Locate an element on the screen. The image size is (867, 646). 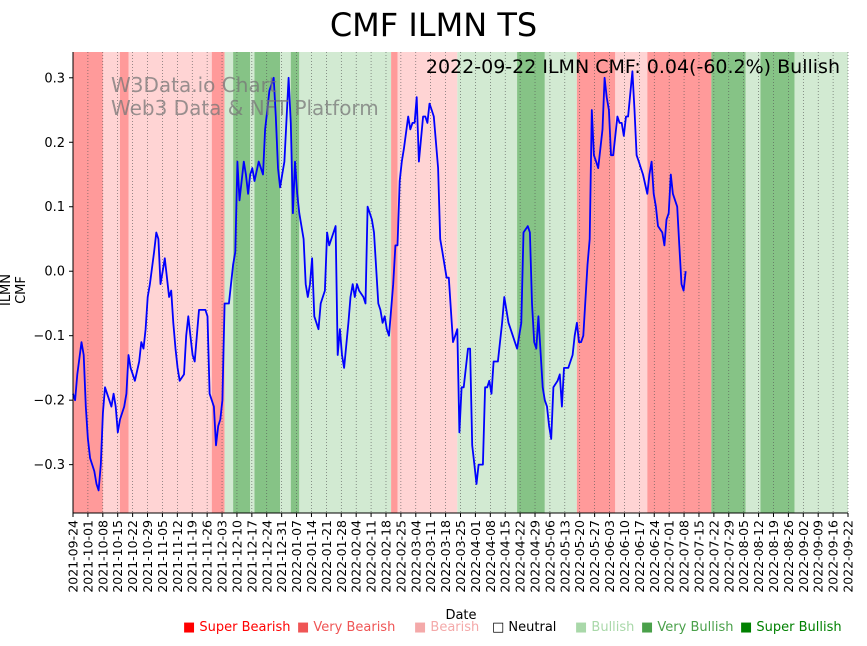
x-tick-label: 2022-07-29 is located at coordinates (728, 556).